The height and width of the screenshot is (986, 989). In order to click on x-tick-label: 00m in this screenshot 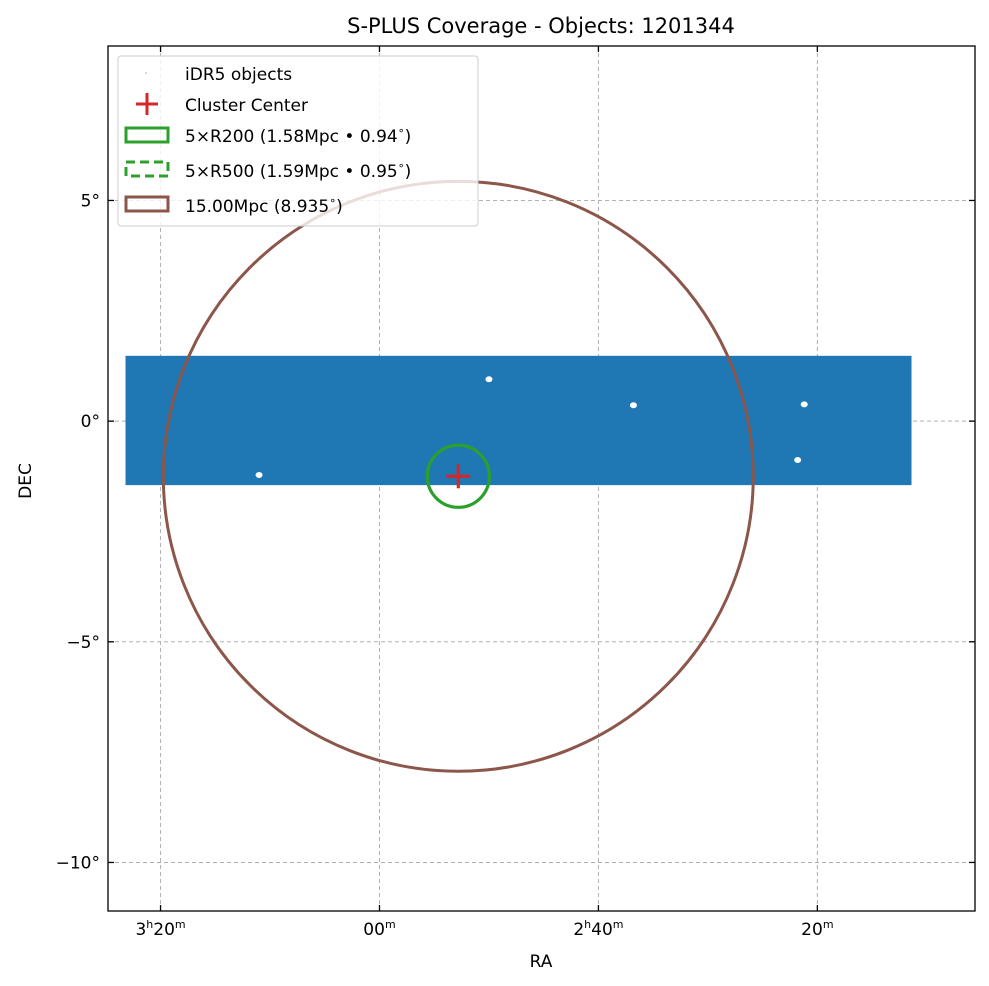, I will do `click(379, 929)`.